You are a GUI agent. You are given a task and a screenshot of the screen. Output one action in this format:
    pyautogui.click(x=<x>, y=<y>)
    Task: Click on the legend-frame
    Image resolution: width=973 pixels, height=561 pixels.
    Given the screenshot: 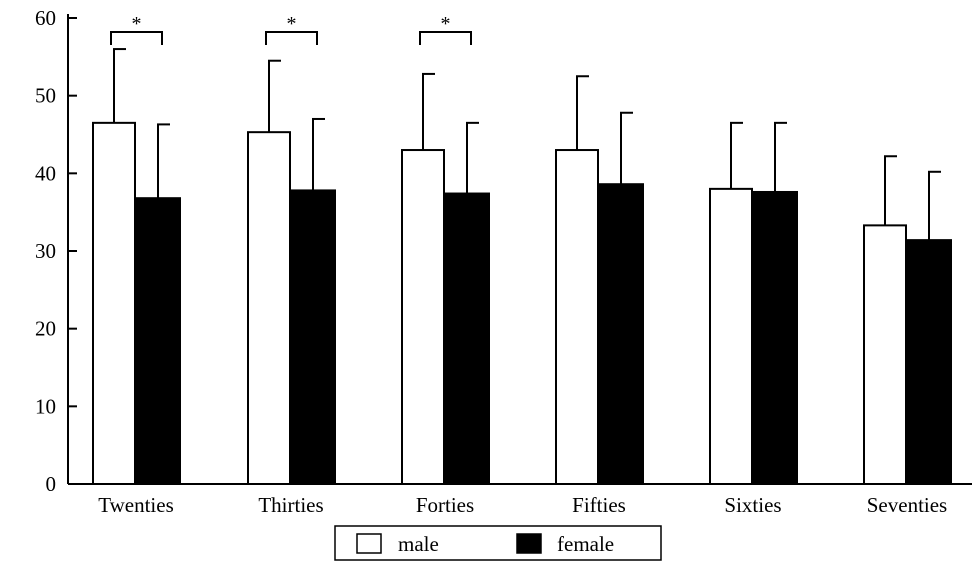 What is the action you would take?
    pyautogui.click(x=498, y=543)
    